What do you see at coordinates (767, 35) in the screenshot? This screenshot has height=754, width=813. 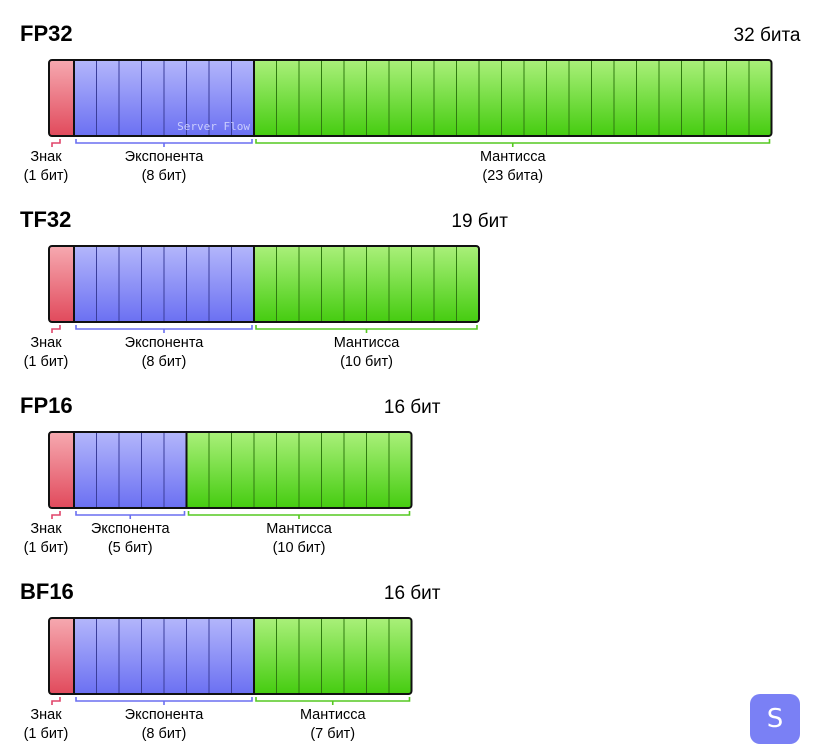 I see `format-total-bits: 32 бита` at bounding box center [767, 35].